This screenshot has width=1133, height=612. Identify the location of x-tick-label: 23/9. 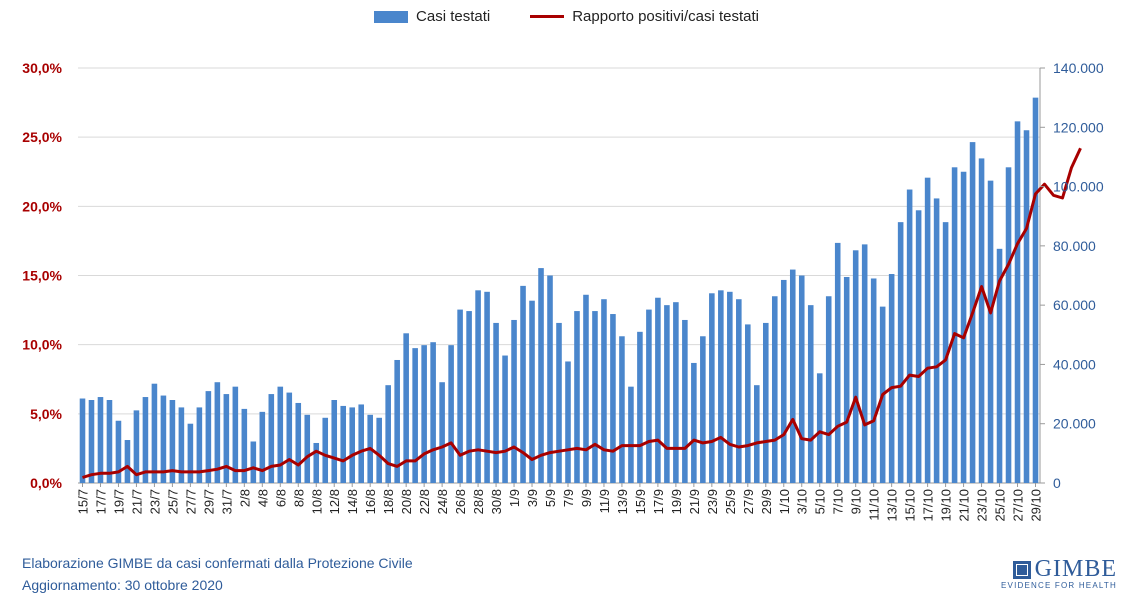
(712, 501).